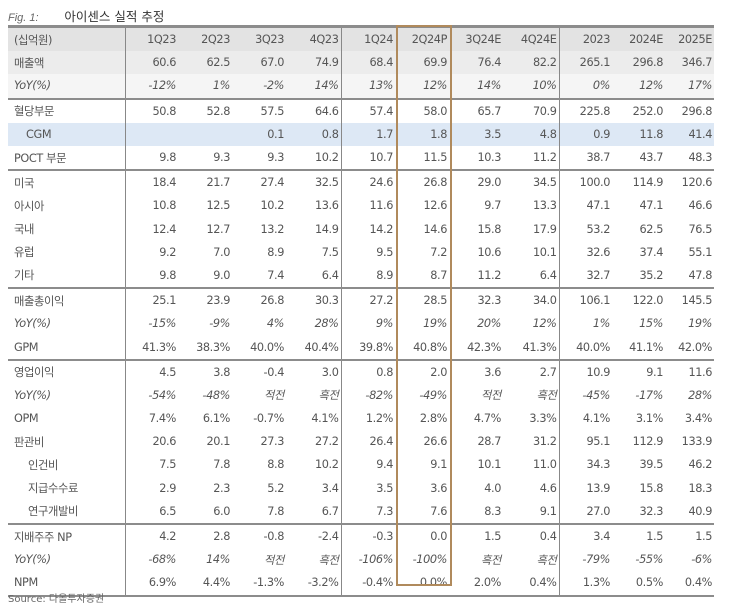  I want to click on table-cell: 7.4, so click(275, 275).